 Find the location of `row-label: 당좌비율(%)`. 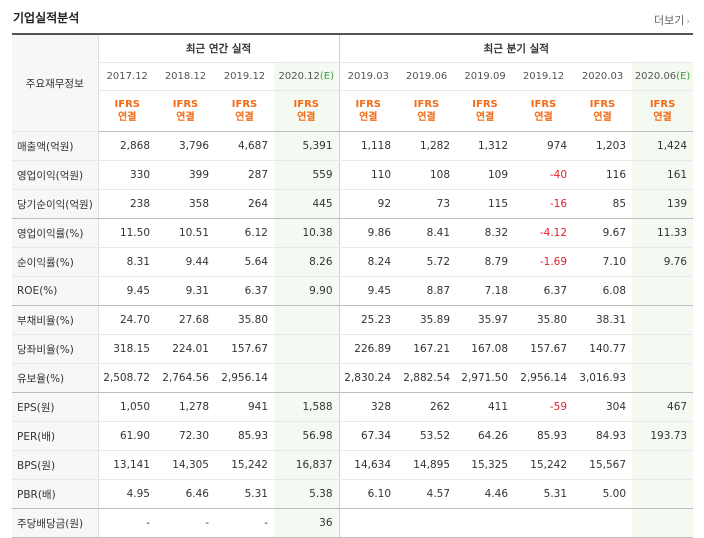

row-label: 당좌비율(%) is located at coordinates (55, 349).